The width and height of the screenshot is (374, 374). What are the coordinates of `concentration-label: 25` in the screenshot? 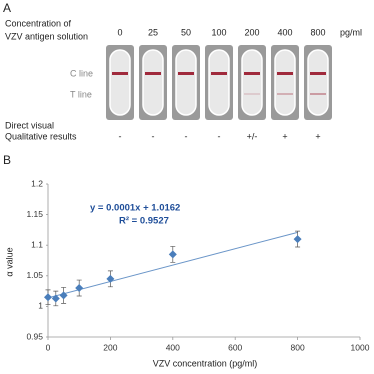 It's located at (153, 32).